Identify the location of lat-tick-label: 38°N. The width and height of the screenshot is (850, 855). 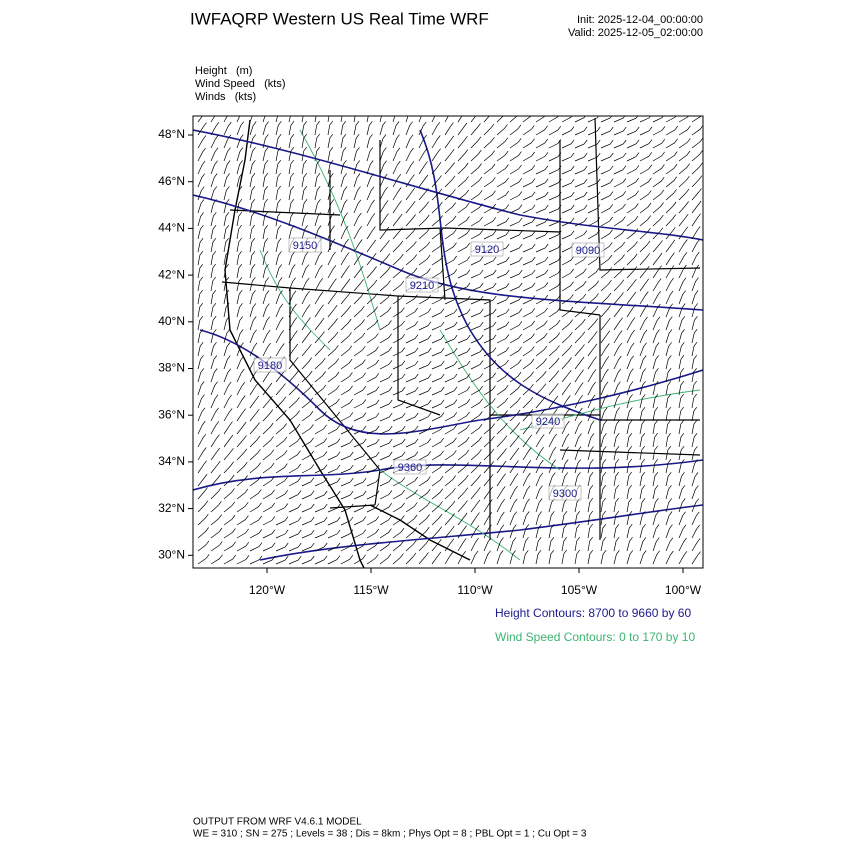
(171, 368).